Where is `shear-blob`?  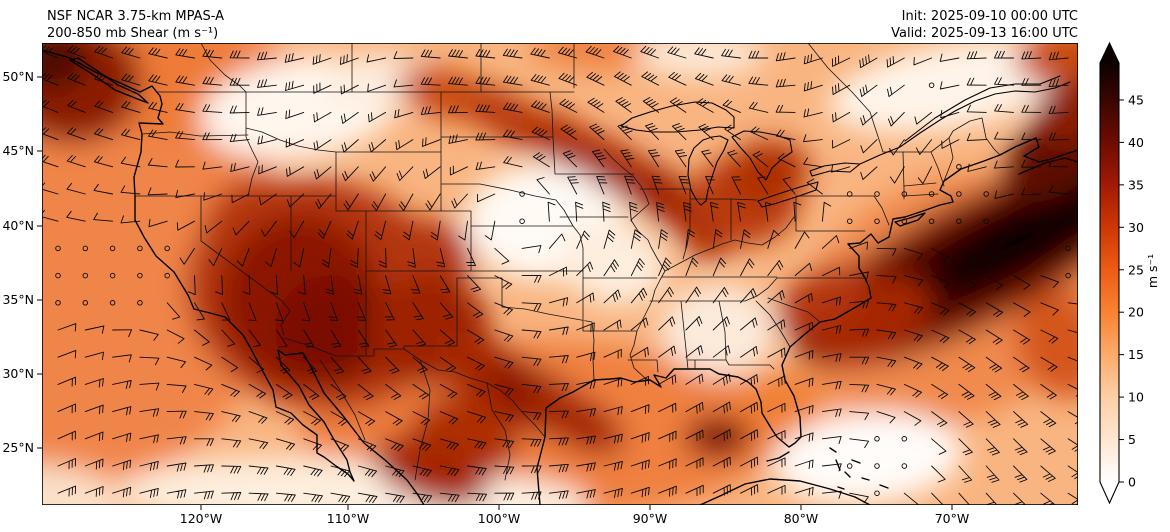
shear-blob is located at coordinates (82, 485).